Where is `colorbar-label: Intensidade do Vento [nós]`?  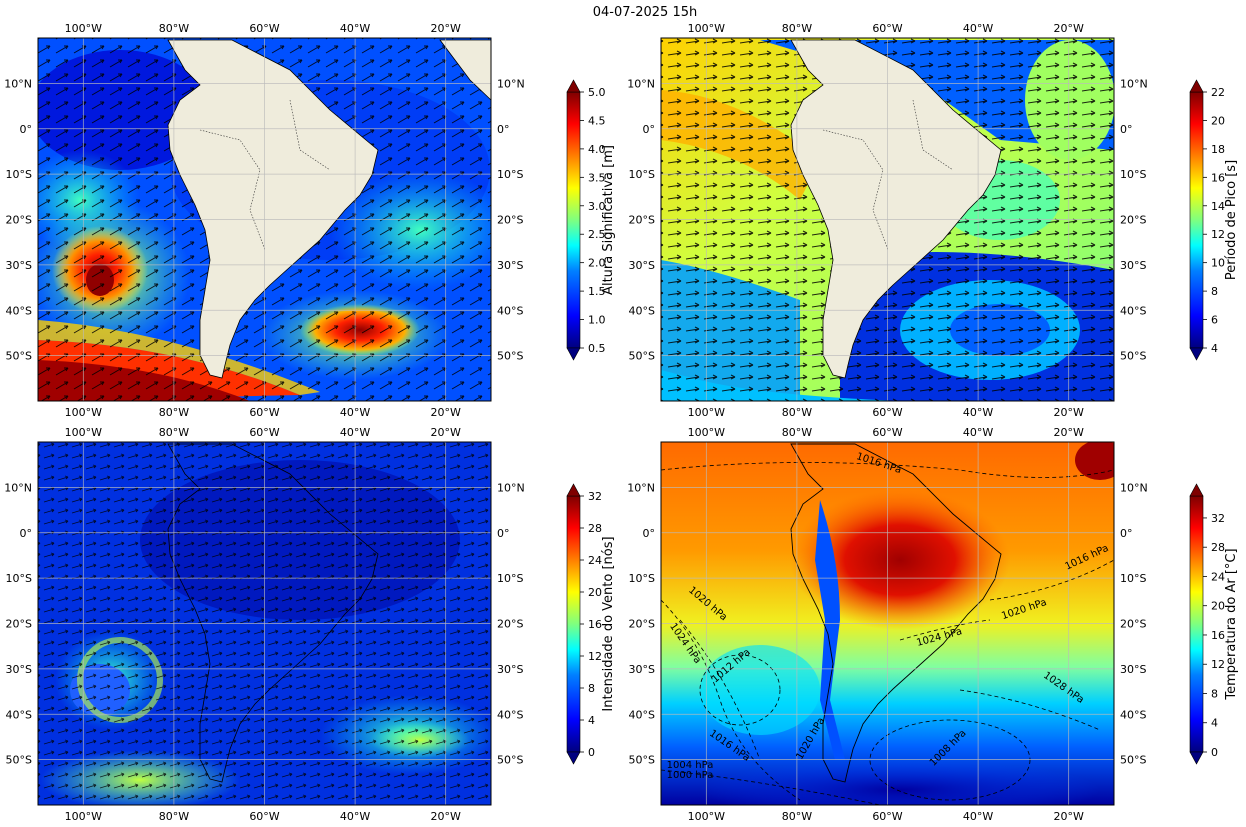
colorbar-label: Intensidade do Vento [nós] is located at coordinates (608, 623).